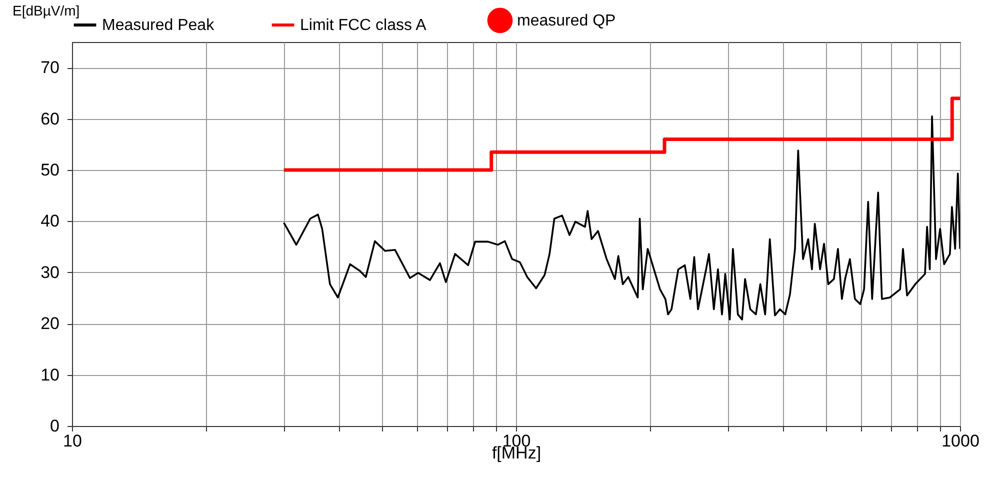  Describe the element at coordinates (55, 426) in the screenshot. I see `y-tick-label: 0` at that location.